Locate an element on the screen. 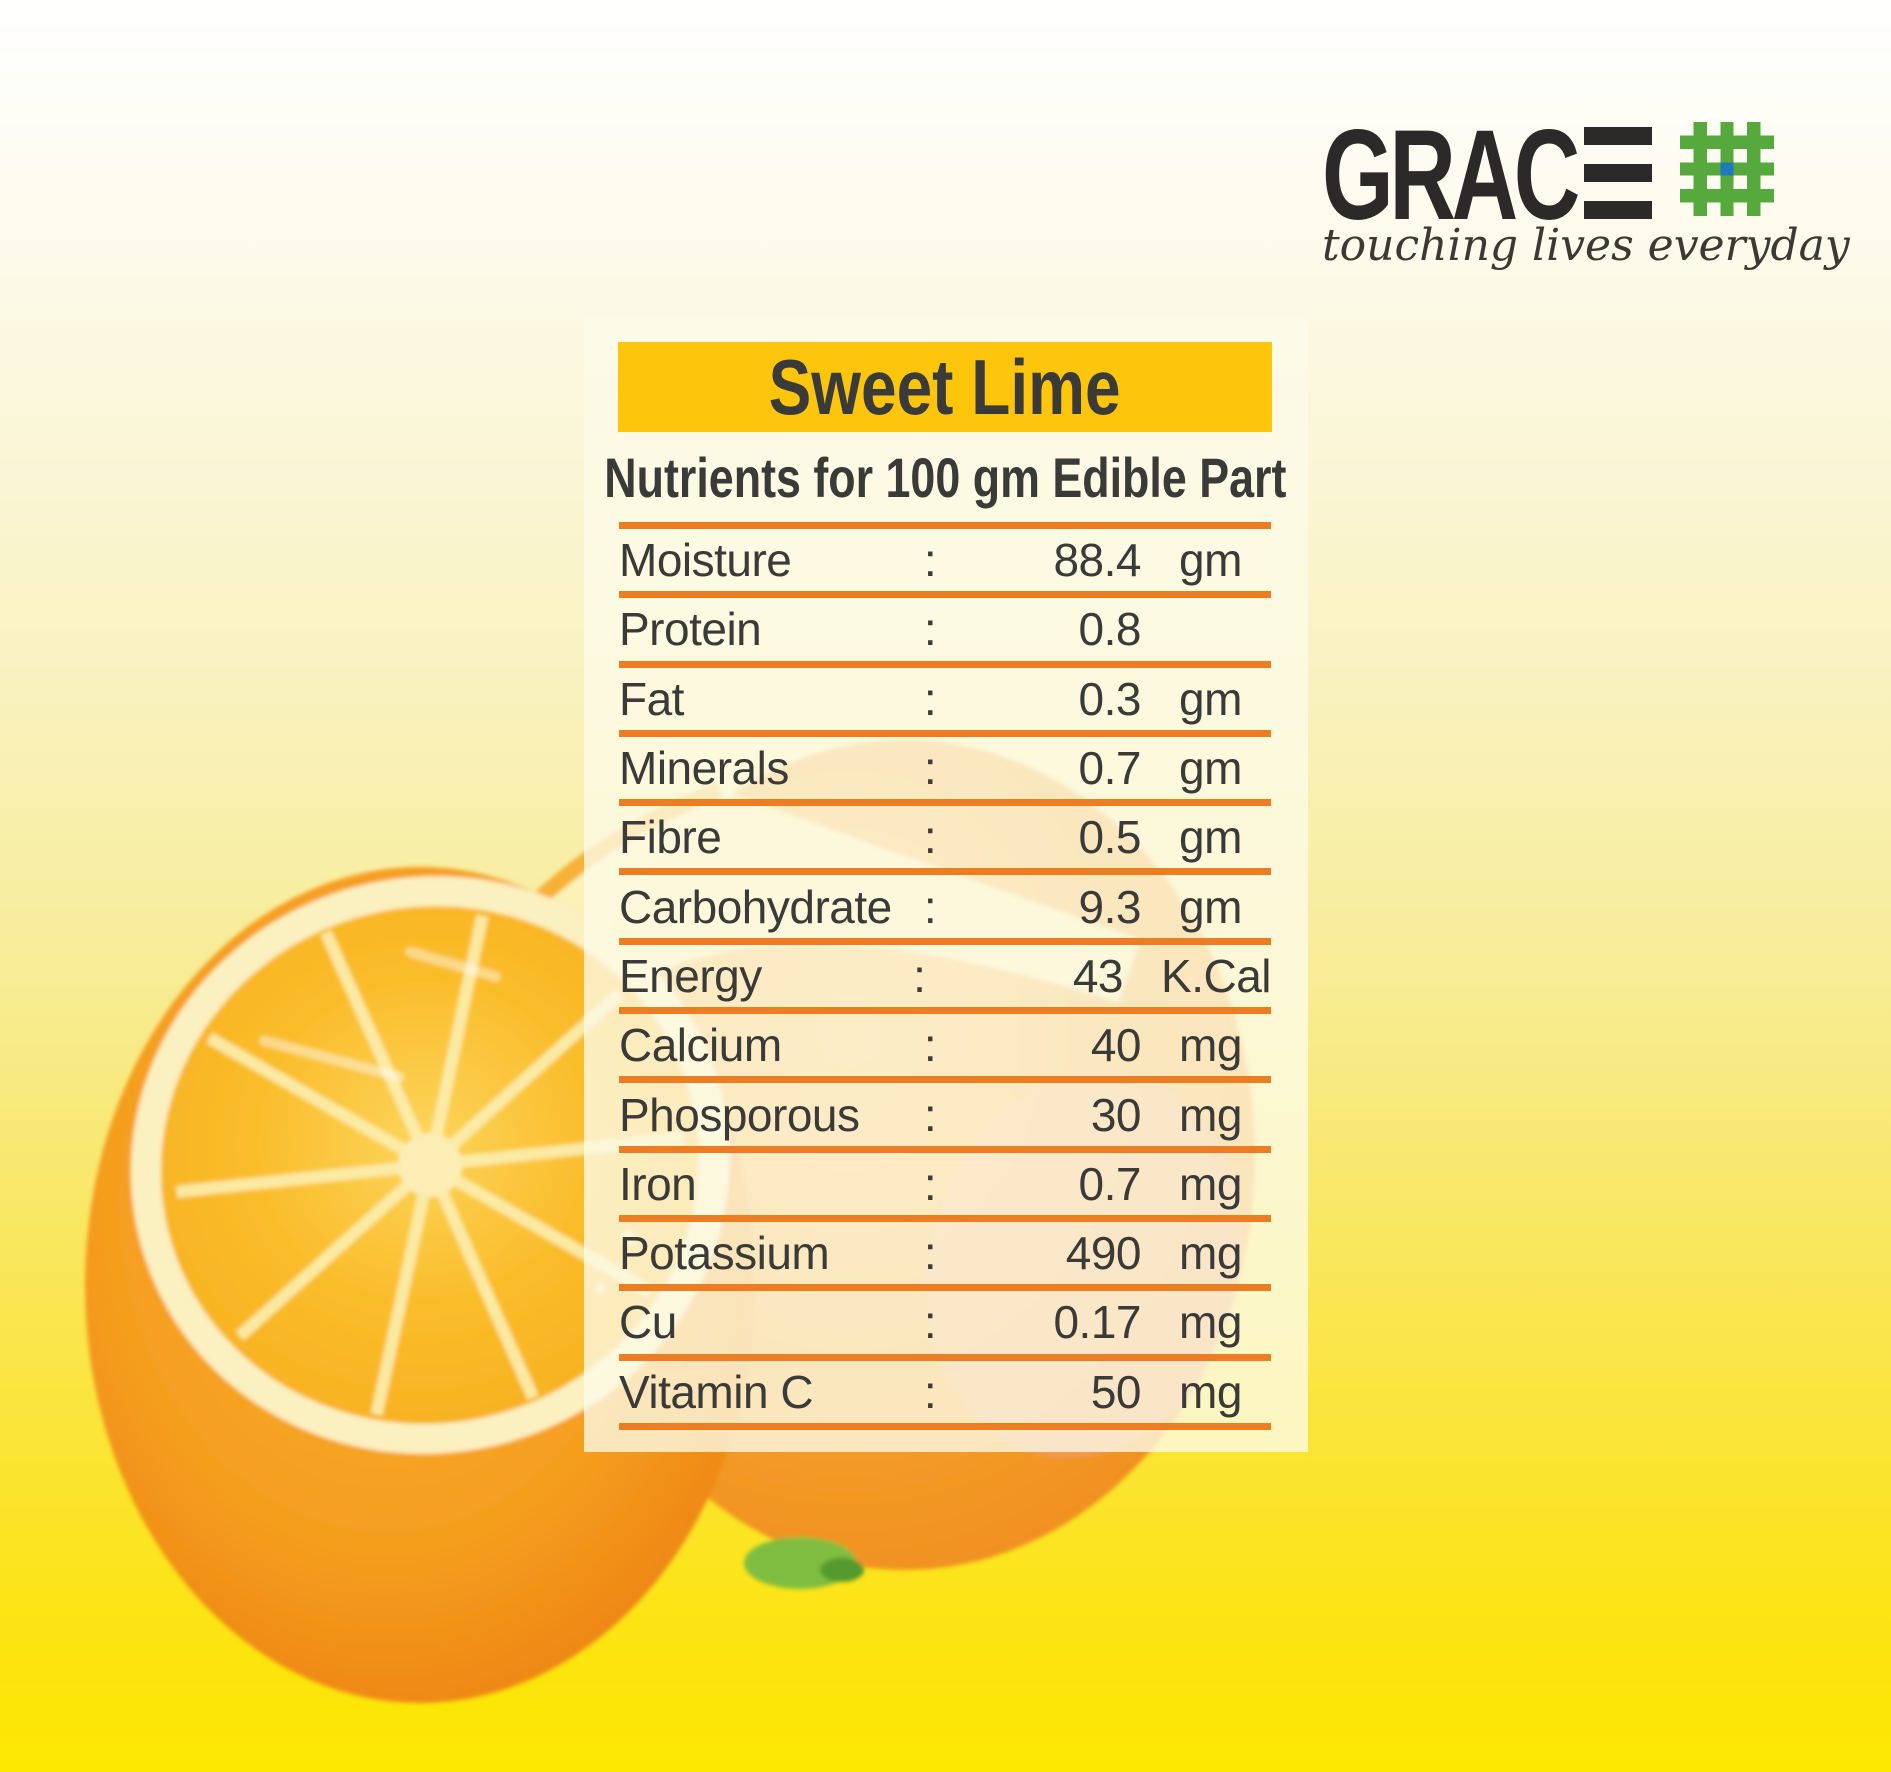 This screenshot has height=1772, width=1891. table-row: Carbohydrate : 9.3 gm is located at coordinates (945, 902).